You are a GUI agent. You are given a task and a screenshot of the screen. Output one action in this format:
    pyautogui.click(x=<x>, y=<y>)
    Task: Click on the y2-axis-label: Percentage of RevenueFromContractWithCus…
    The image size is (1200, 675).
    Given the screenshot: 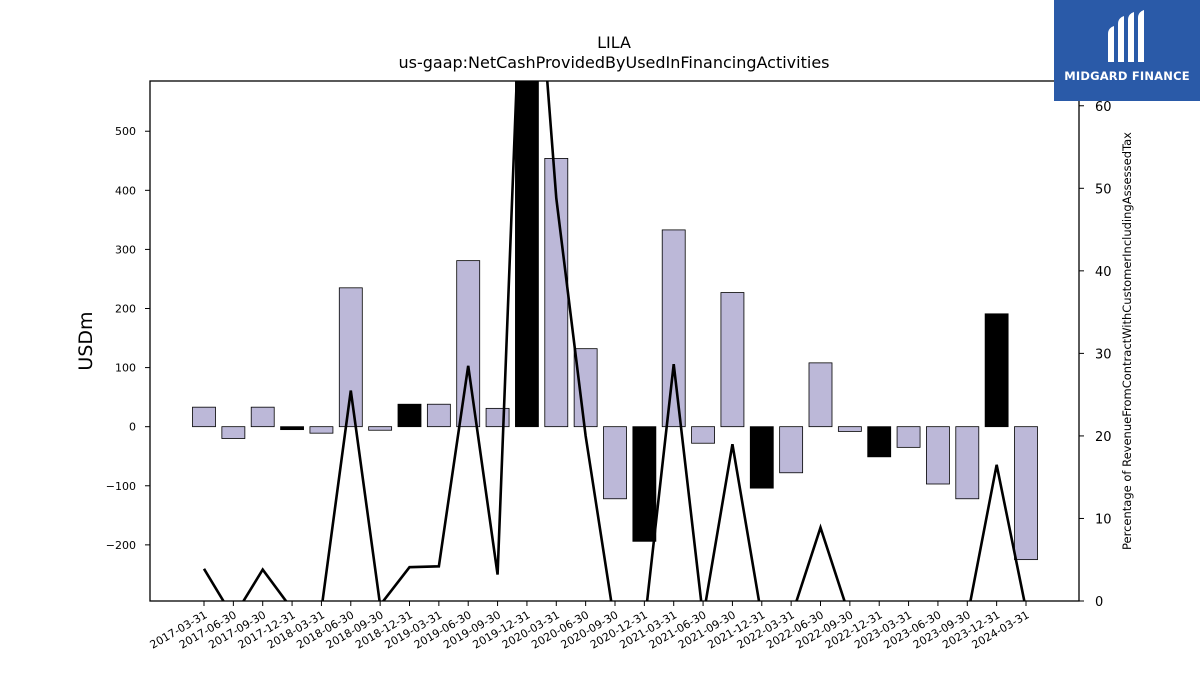 What is the action you would take?
    pyautogui.click(x=1127, y=341)
    